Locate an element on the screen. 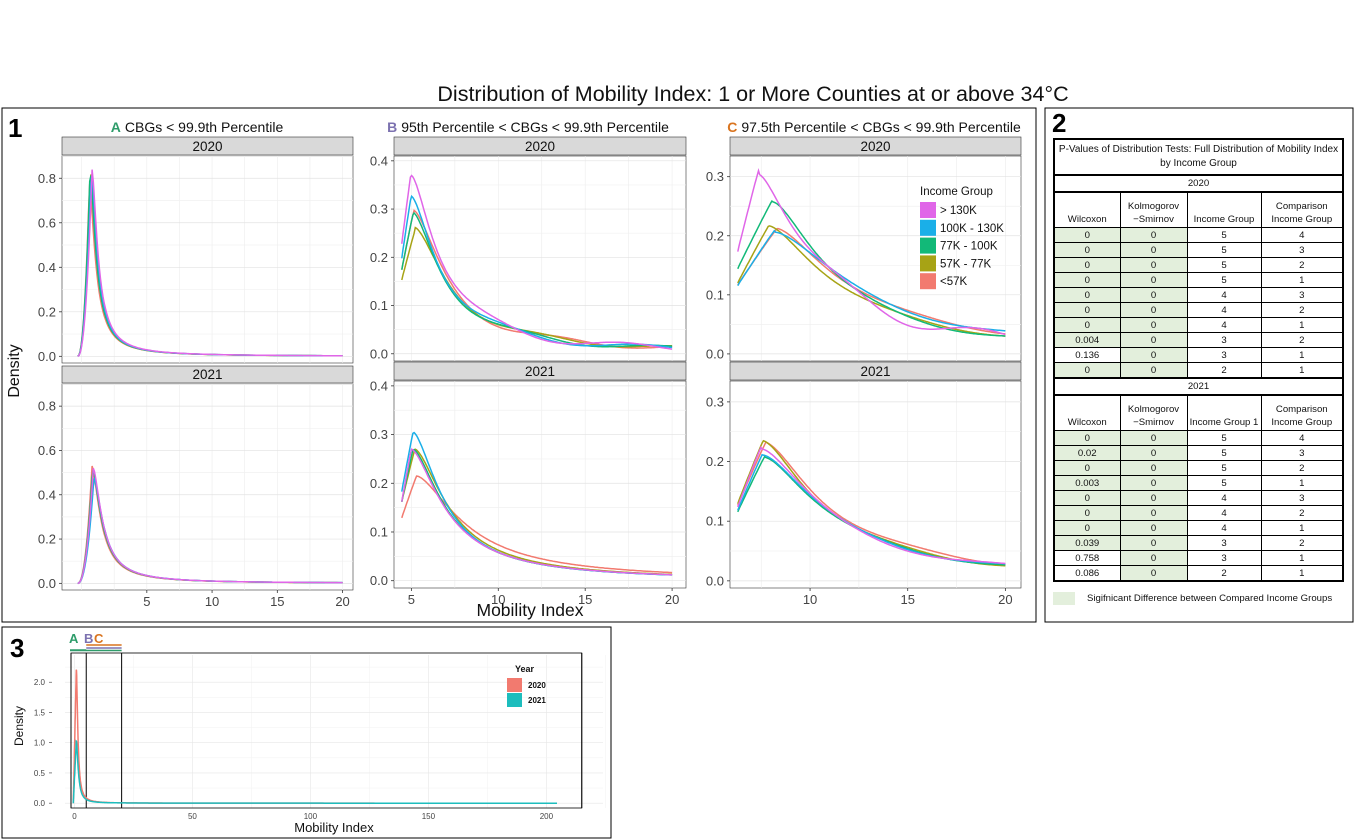 The width and height of the screenshot is (1355, 840). table-cell: 0.136 is located at coordinates (1087, 355).